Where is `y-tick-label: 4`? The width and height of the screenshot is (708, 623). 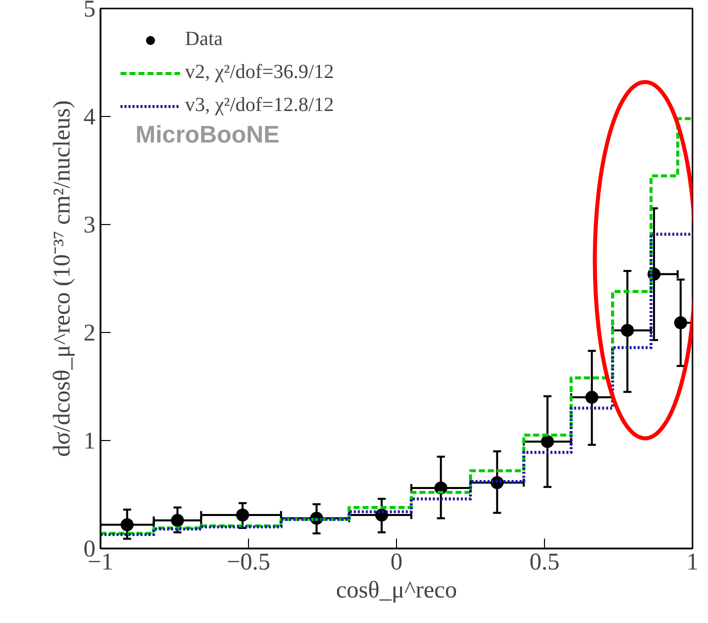
y-tick-label: 4 is located at coordinates (90, 117).